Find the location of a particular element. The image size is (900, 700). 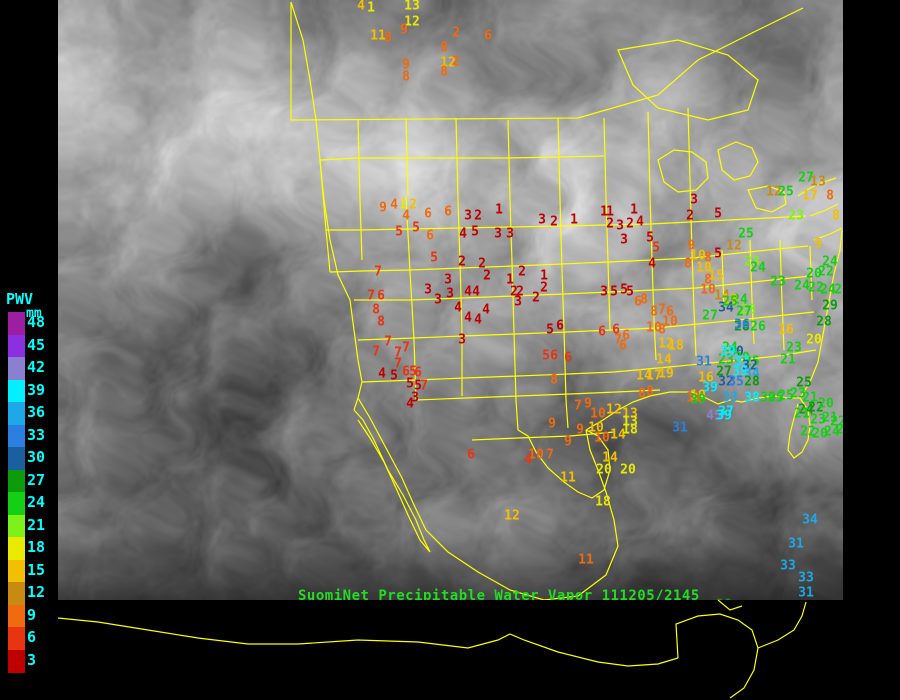

legend-tick-label: 48 is located at coordinates (36, 322).